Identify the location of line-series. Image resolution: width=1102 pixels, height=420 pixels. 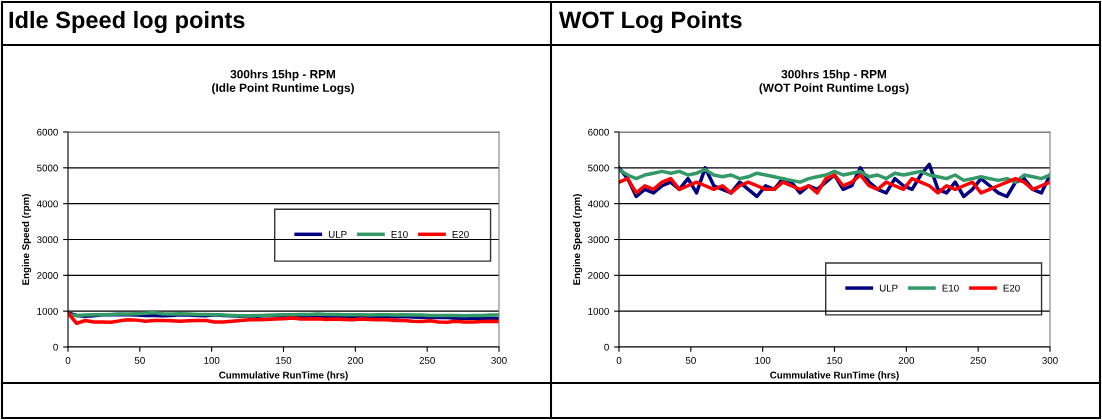
(834, 184).